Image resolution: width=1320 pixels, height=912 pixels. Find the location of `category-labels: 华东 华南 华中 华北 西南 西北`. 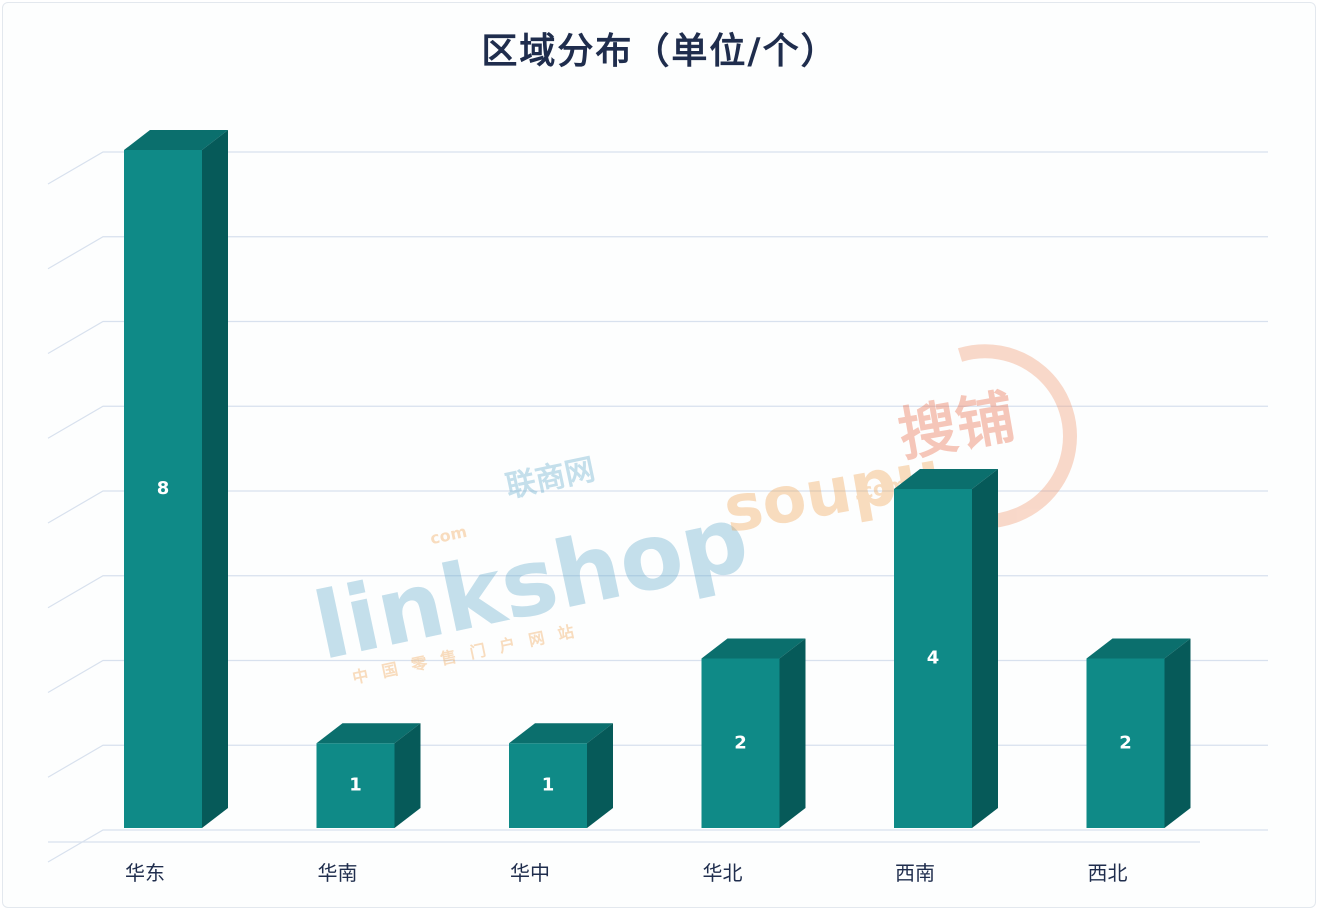

category-labels: 华东 华南 华中 华北 西南 西北 is located at coordinates (626, 873).